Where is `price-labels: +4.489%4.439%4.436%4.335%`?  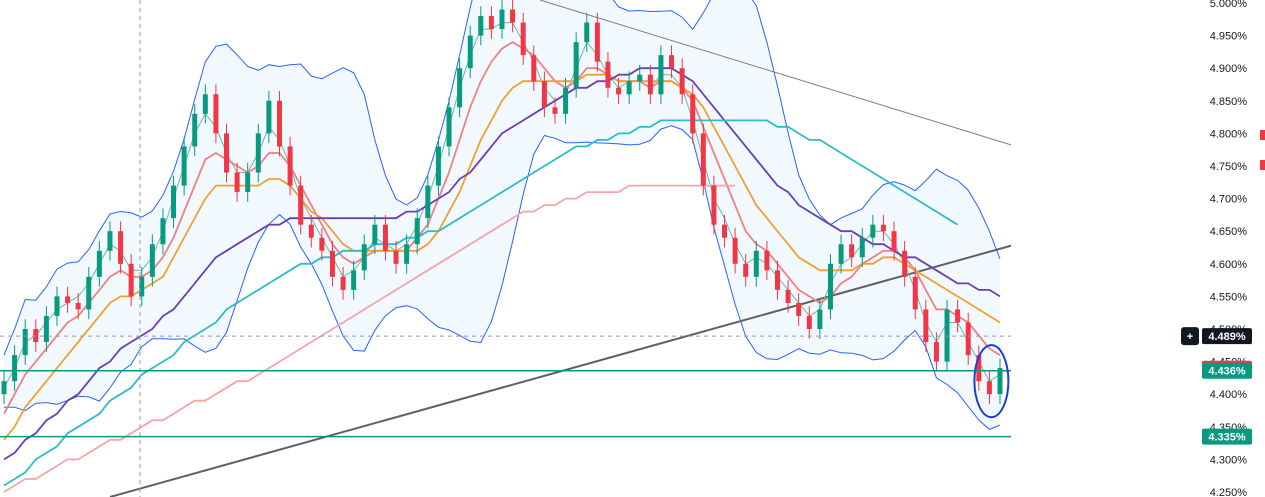 price-labels: +4.489%4.439%4.436%4.335% is located at coordinates (1216, 386).